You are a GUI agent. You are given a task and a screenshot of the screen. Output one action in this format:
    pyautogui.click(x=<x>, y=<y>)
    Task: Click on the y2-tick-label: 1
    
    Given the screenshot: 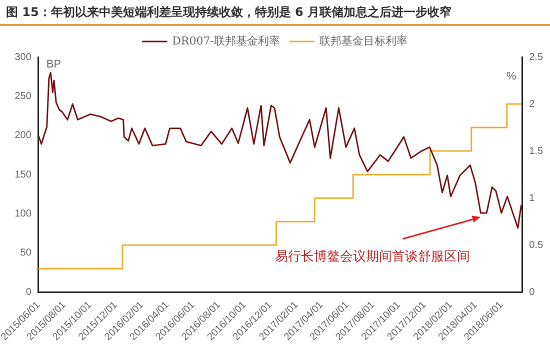 What is the action you would take?
    pyautogui.click(x=532, y=198)
    